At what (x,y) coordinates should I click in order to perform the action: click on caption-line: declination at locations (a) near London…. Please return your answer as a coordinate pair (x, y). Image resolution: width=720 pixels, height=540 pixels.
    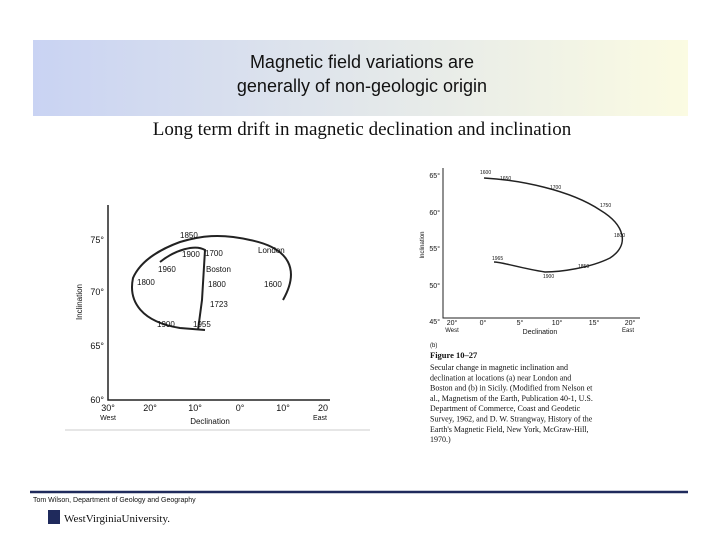
    Looking at the image, I should click on (500, 377).